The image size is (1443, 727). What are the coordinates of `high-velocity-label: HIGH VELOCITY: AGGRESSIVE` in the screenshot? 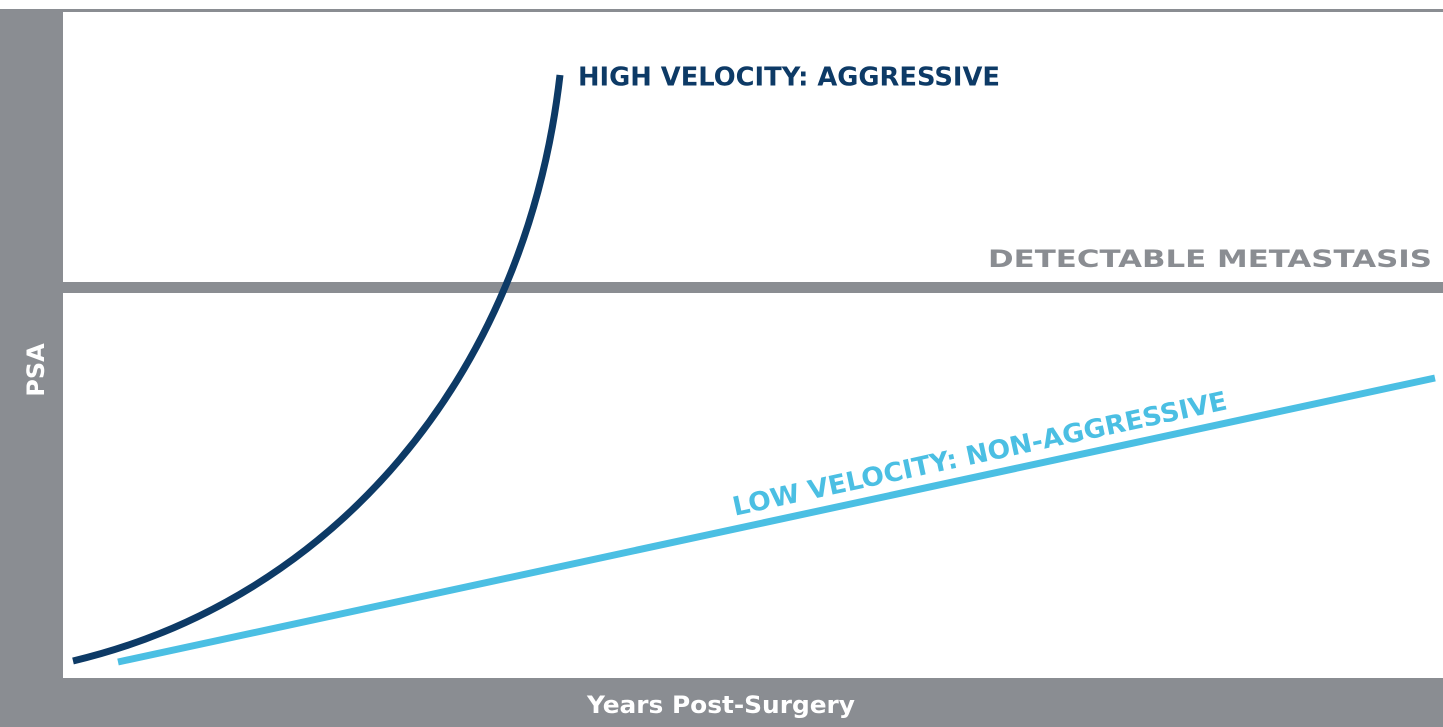 It's located at (789, 78).